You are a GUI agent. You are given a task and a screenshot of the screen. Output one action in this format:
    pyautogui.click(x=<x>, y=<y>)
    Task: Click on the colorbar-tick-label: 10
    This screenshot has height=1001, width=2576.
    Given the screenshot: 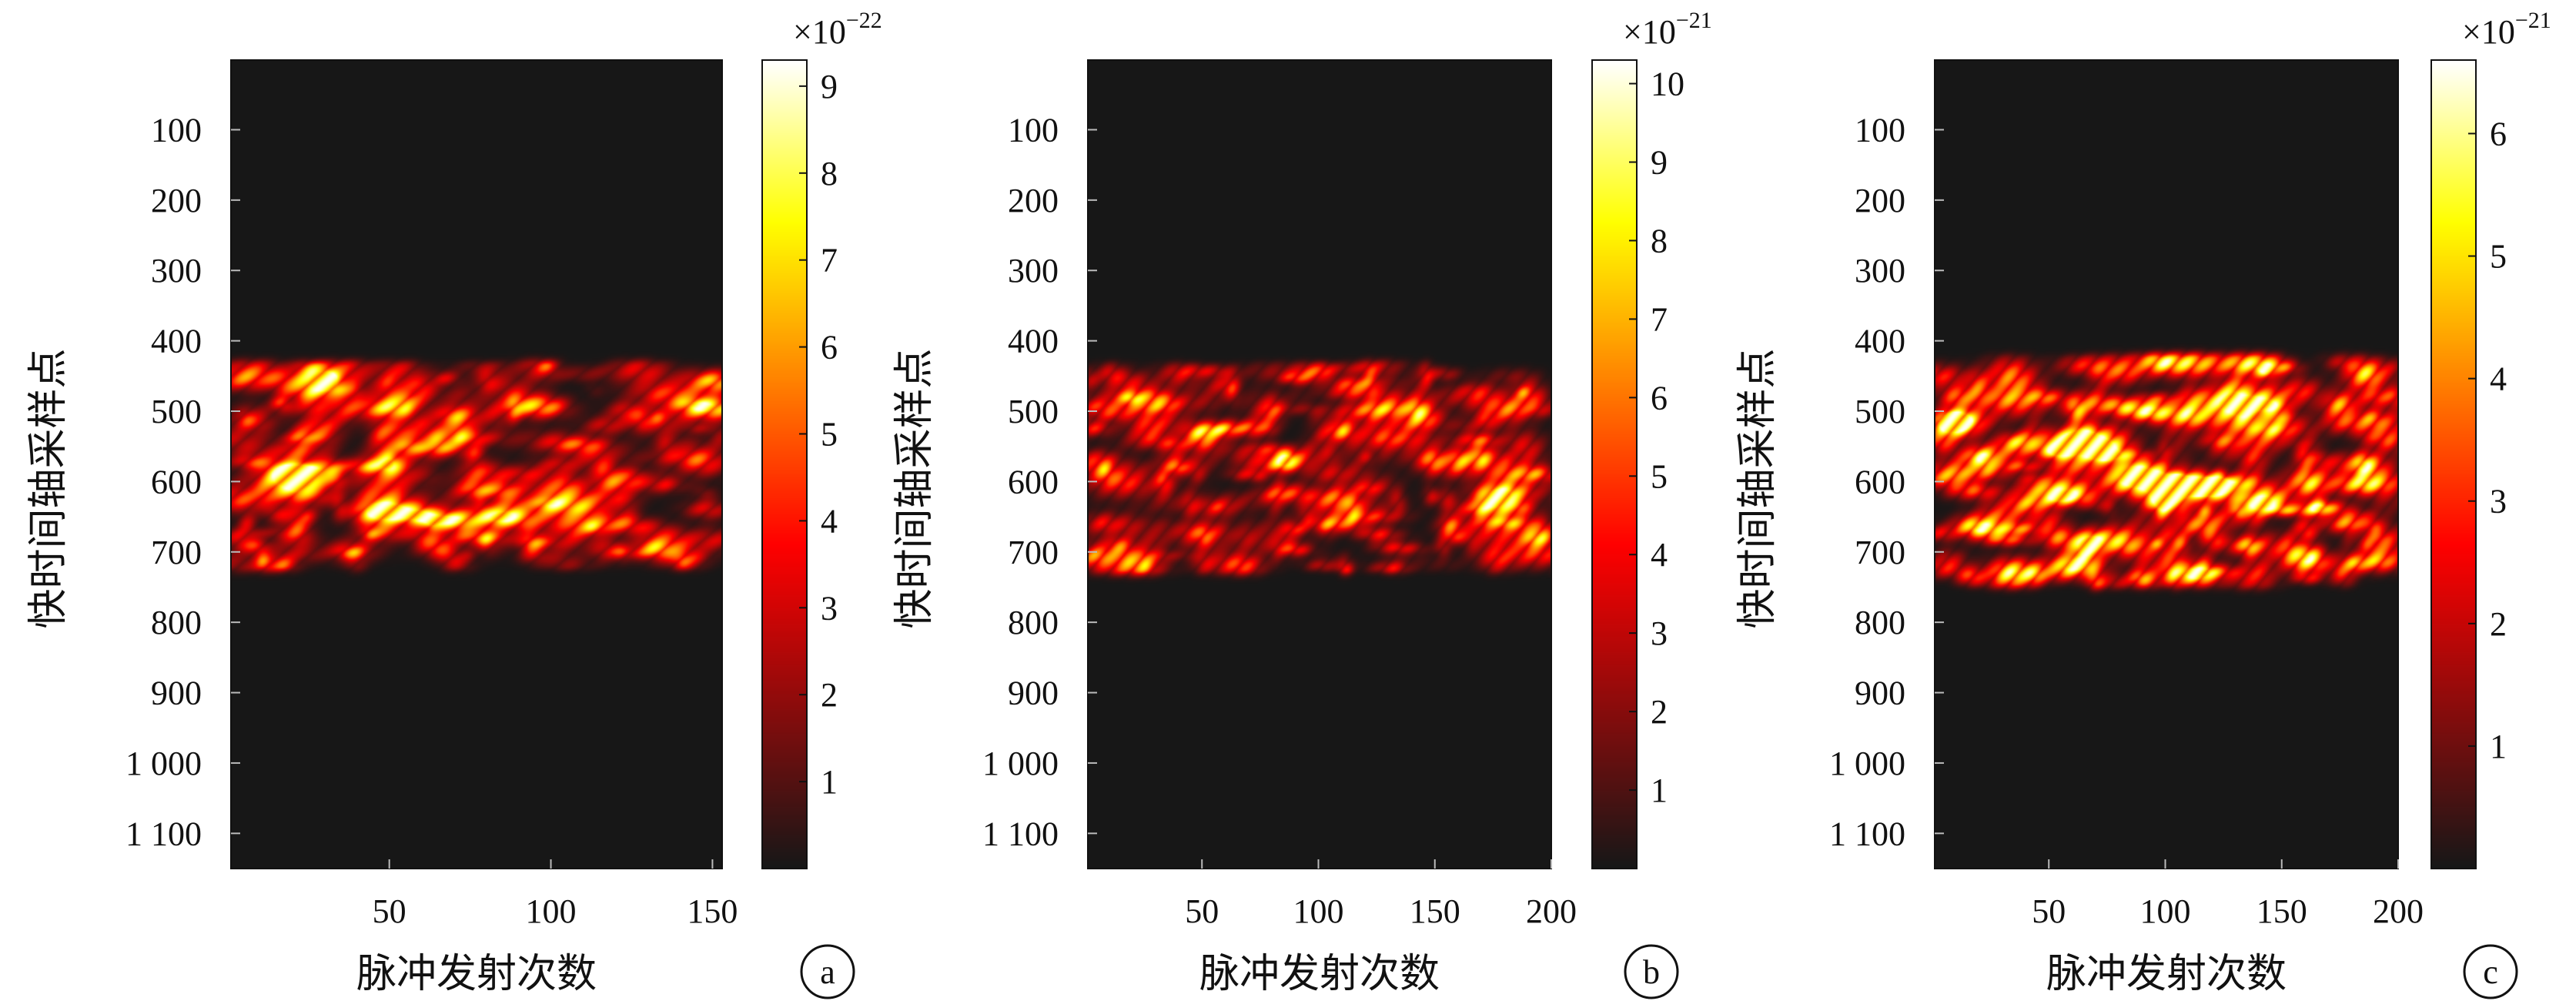 What is the action you would take?
    pyautogui.click(x=1667, y=84)
    